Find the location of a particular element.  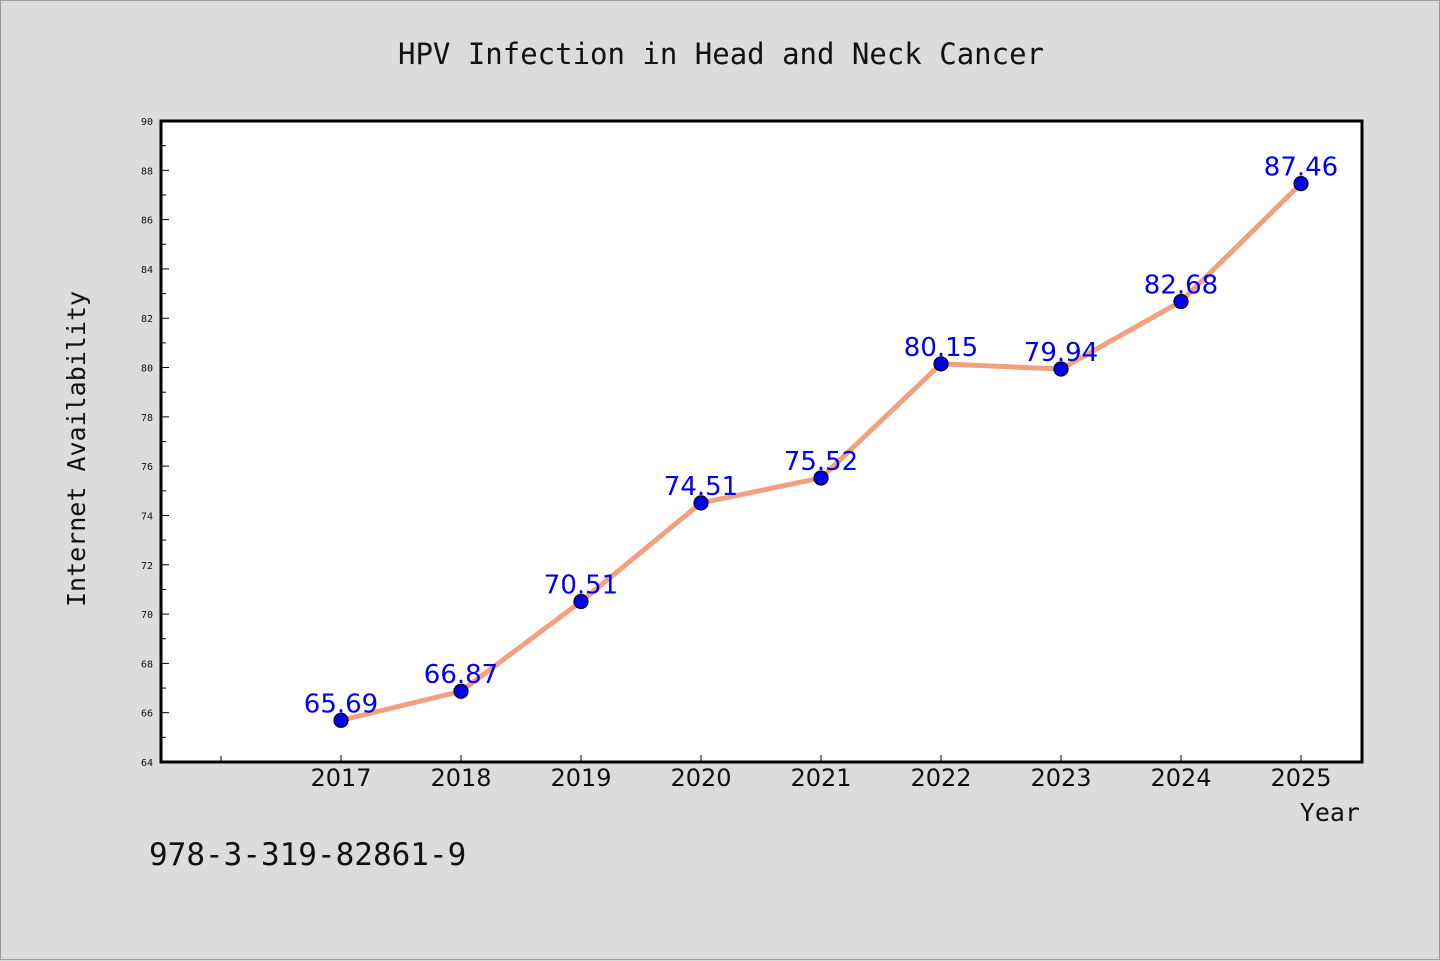

chart-title: HPV Infection in Head and Neck Cancer is located at coordinates (721, 54).